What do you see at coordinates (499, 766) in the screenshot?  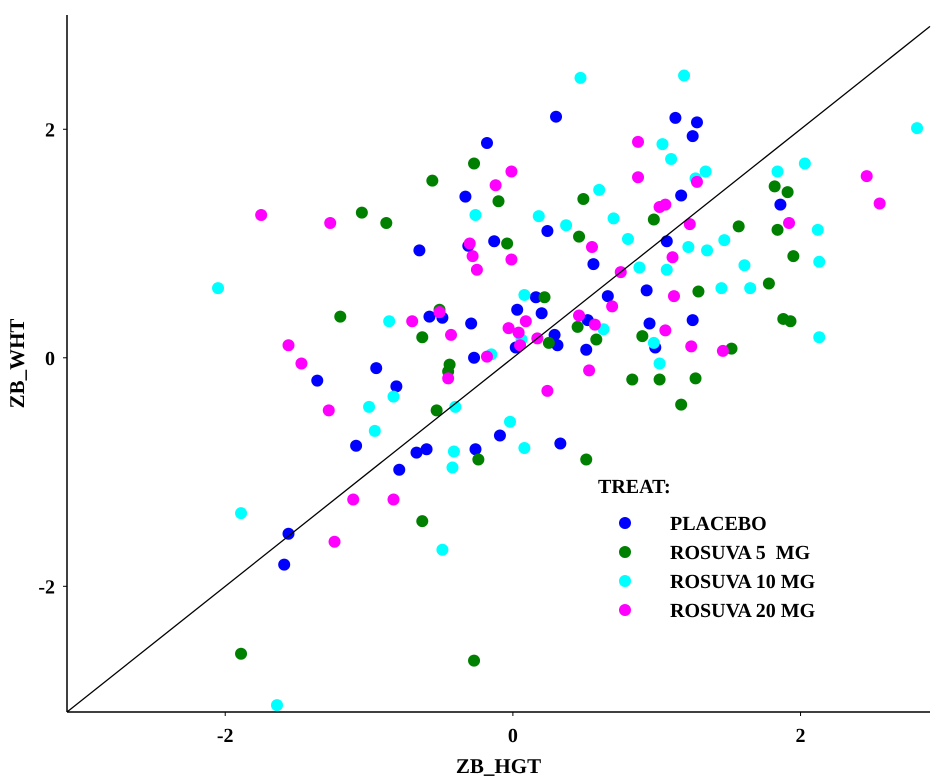 I see `x-axis-title: ZB_HGT` at bounding box center [499, 766].